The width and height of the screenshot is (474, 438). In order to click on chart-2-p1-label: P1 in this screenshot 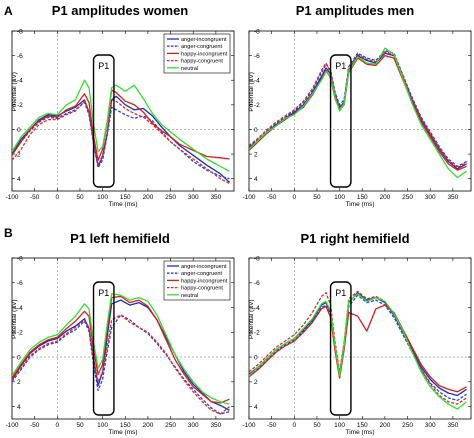, I will do `click(340, 66)`.